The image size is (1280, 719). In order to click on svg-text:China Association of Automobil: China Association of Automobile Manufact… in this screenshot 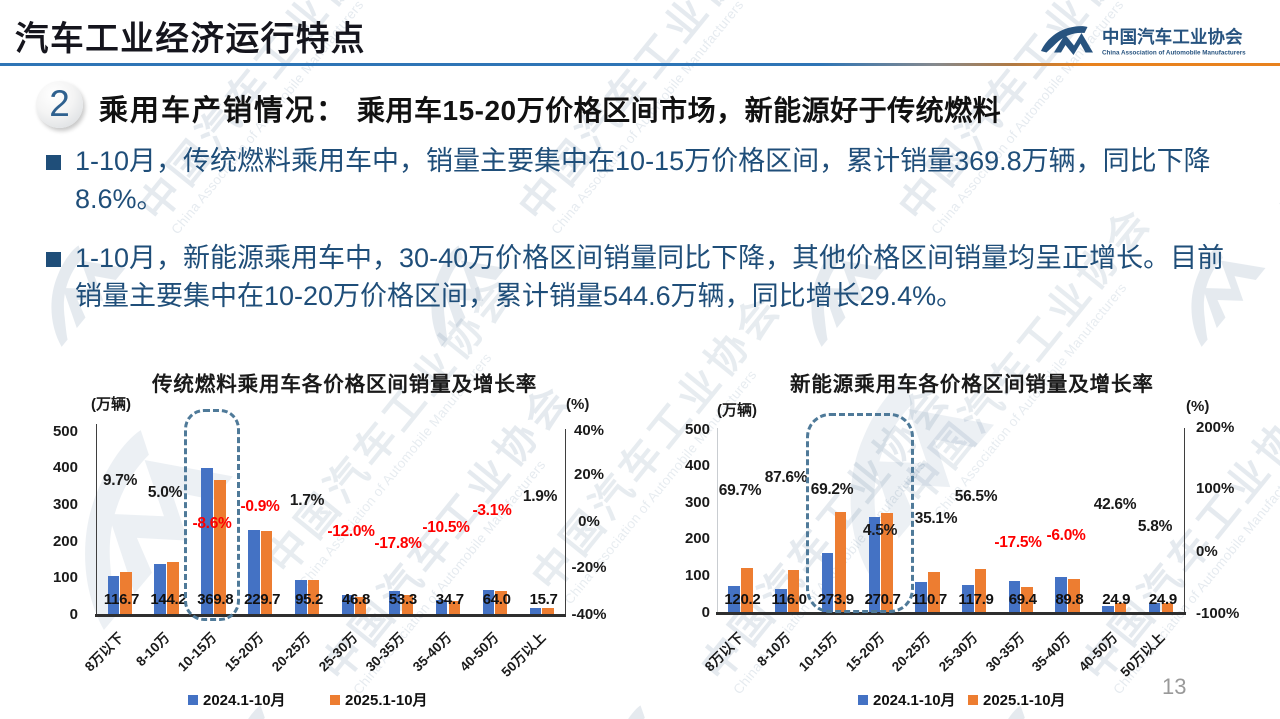, I will do `click(1174, 53)`.